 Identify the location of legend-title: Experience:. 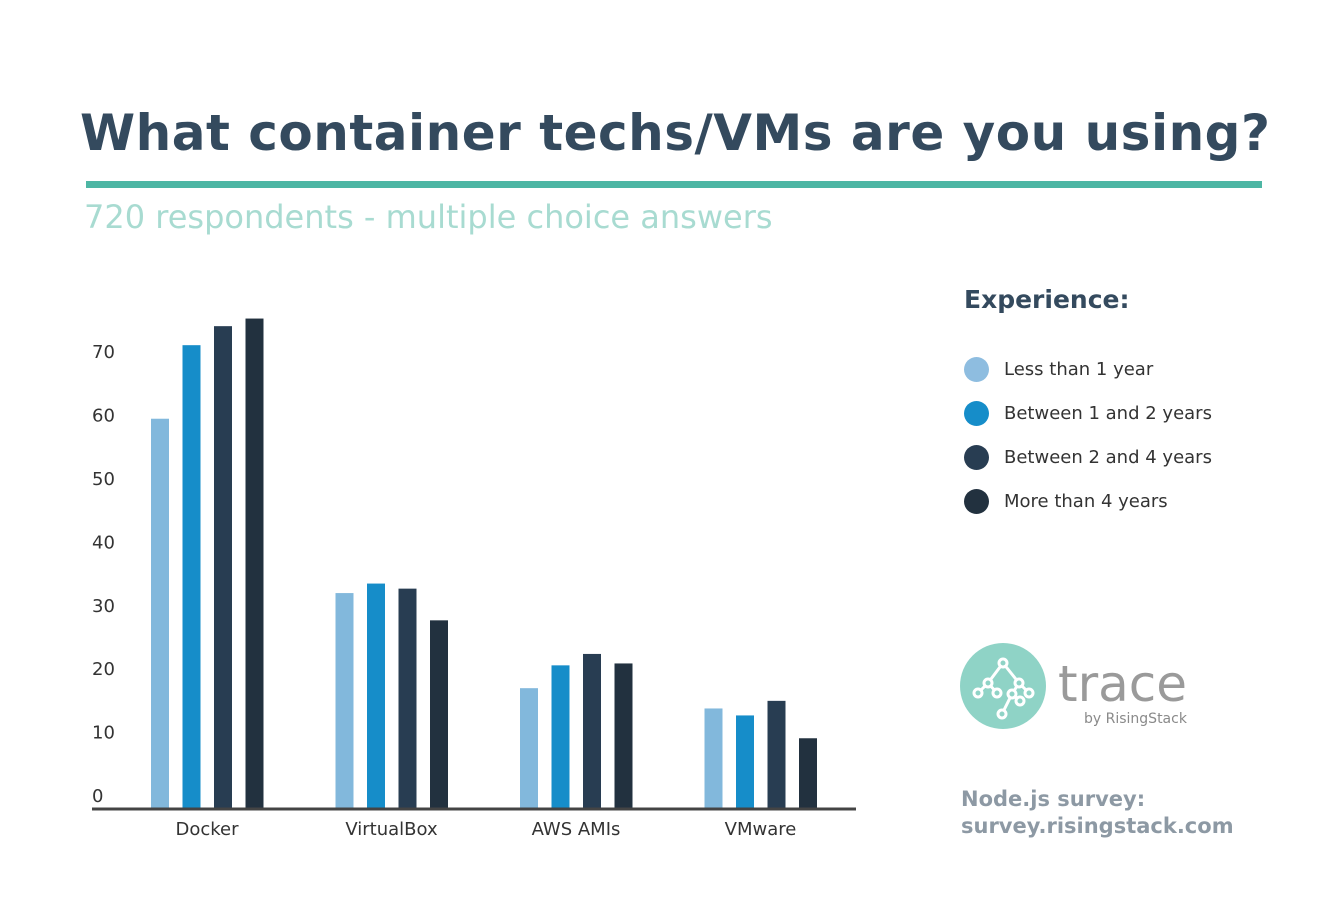
(1047, 299).